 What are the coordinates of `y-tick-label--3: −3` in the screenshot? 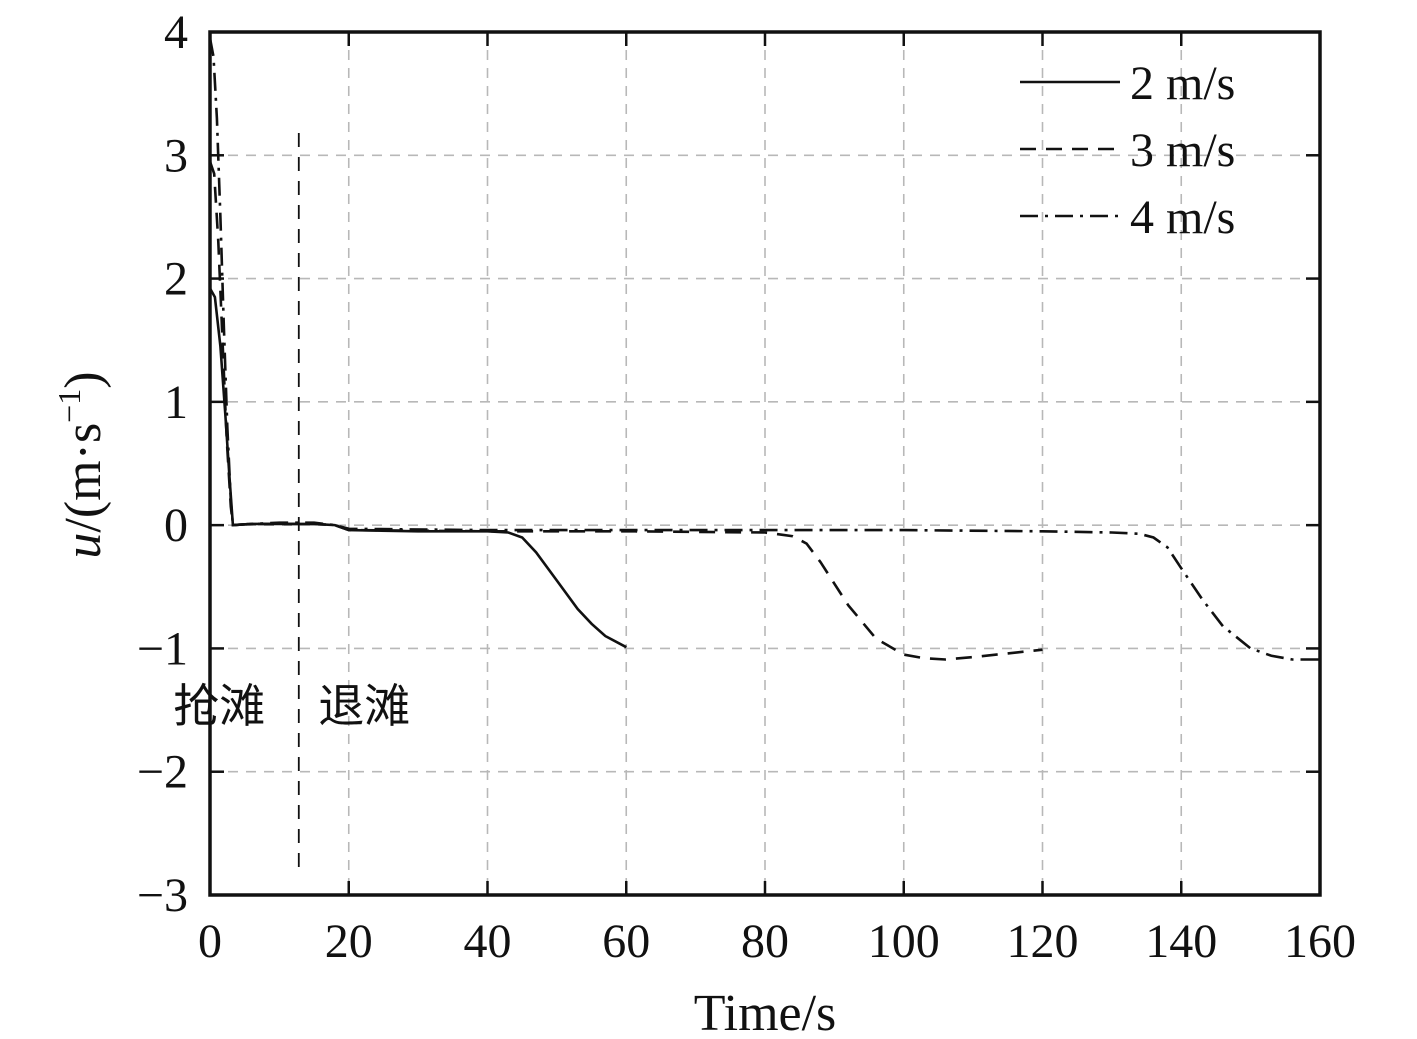 It's located at (162, 895).